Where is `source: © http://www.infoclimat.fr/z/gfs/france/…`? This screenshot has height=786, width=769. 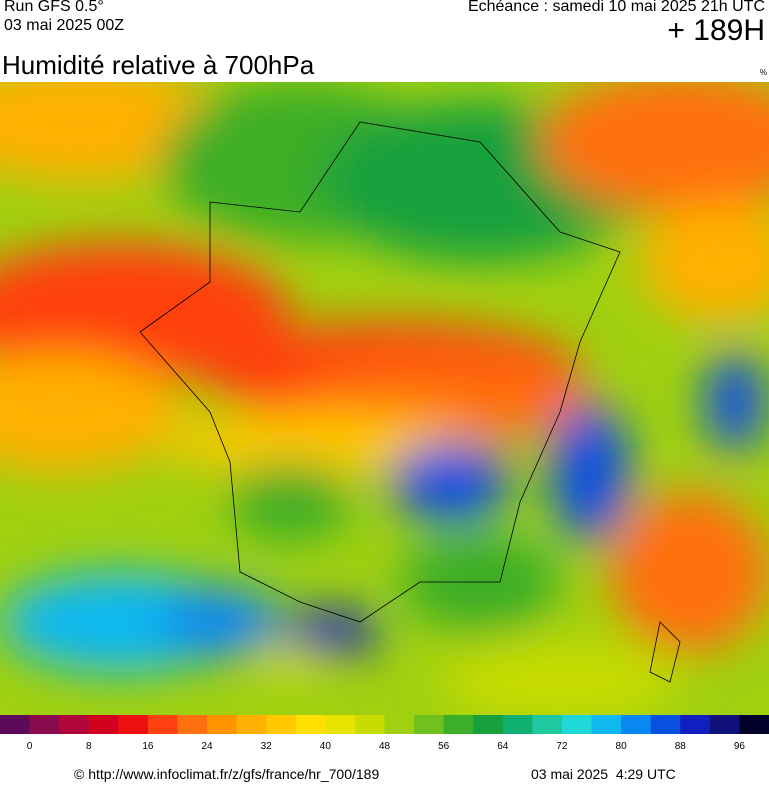
source: © http://www.infoclimat.fr/z/gfs/france/… is located at coordinates (227, 774).